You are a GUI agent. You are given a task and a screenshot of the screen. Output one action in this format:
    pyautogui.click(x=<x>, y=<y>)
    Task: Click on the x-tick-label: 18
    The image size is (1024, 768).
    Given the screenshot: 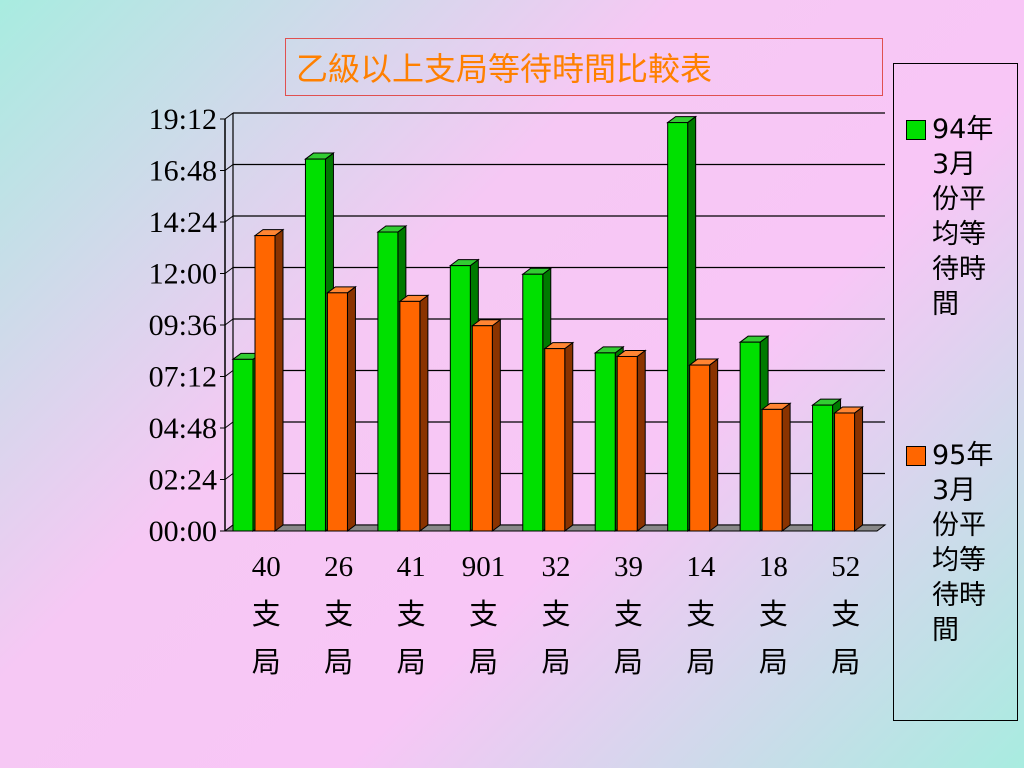 What is the action you would take?
    pyautogui.click(x=773, y=567)
    